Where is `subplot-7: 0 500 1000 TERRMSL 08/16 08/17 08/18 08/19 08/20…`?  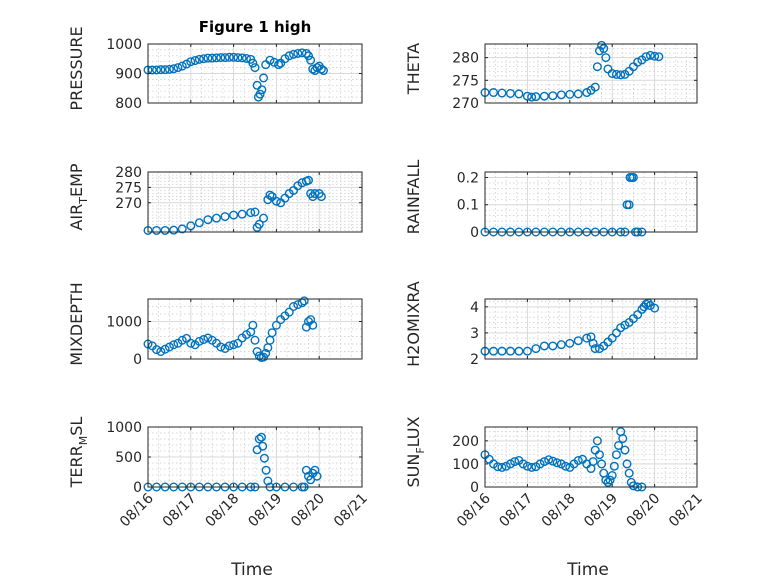 subplot-7: 0 500 1000 TERRMSL 08/16 08/17 08/18 08/19 08/20… is located at coordinates (219, 498).